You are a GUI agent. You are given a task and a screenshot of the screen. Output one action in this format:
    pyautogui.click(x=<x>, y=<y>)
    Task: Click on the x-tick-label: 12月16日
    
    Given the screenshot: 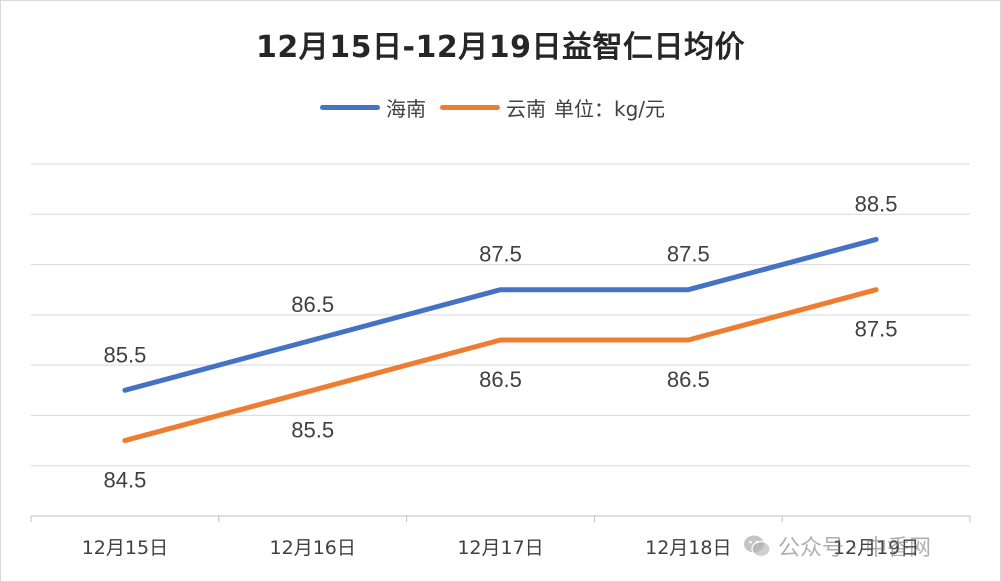 What is the action you would take?
    pyautogui.click(x=313, y=548)
    